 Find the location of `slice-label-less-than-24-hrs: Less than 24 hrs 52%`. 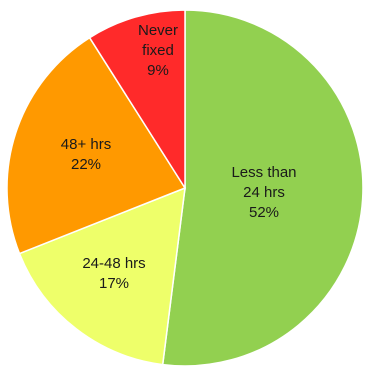

slice-label-less-than-24-hrs: Less than 24 hrs 52% is located at coordinates (263, 192).